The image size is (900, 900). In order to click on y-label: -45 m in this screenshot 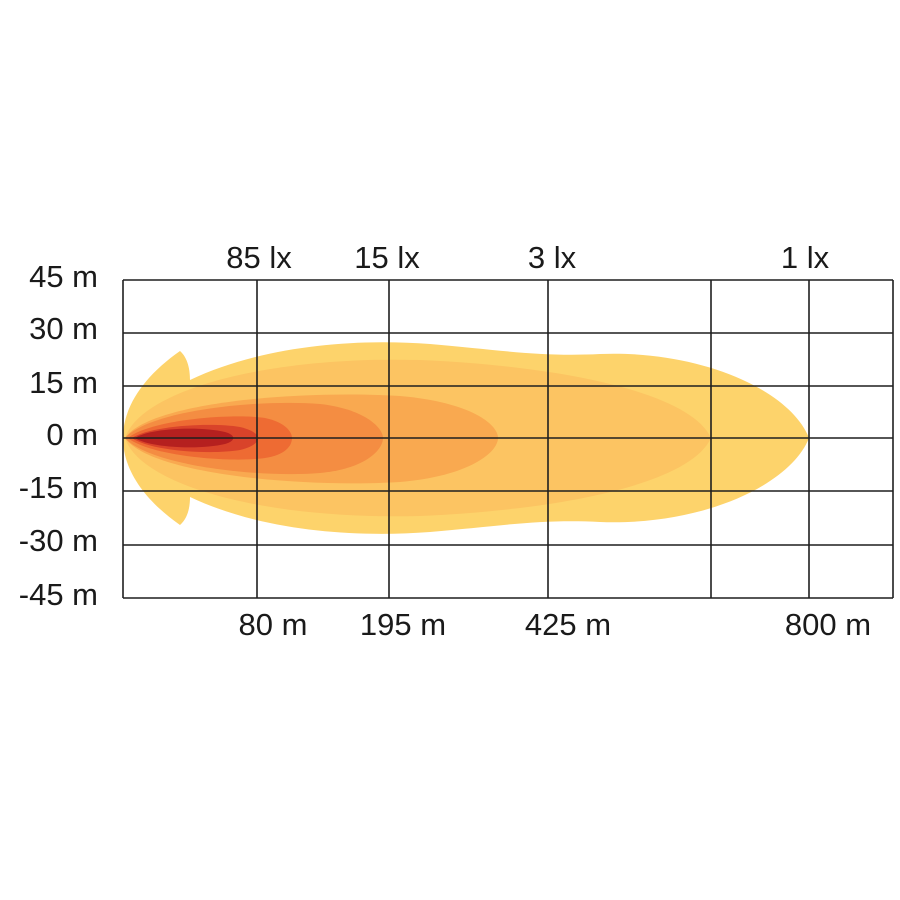, I will do `click(58, 594)`.